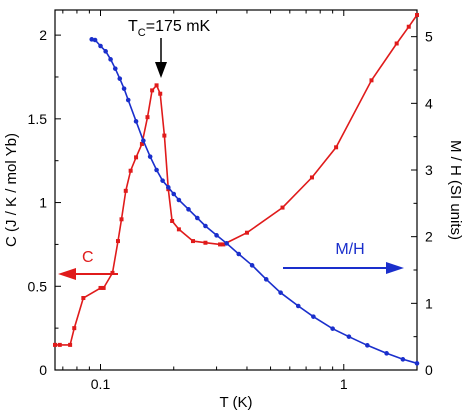  What do you see at coordinates (178, 26) in the screenshot?
I see `tc-annotation-value: =175 mK` at bounding box center [178, 26].